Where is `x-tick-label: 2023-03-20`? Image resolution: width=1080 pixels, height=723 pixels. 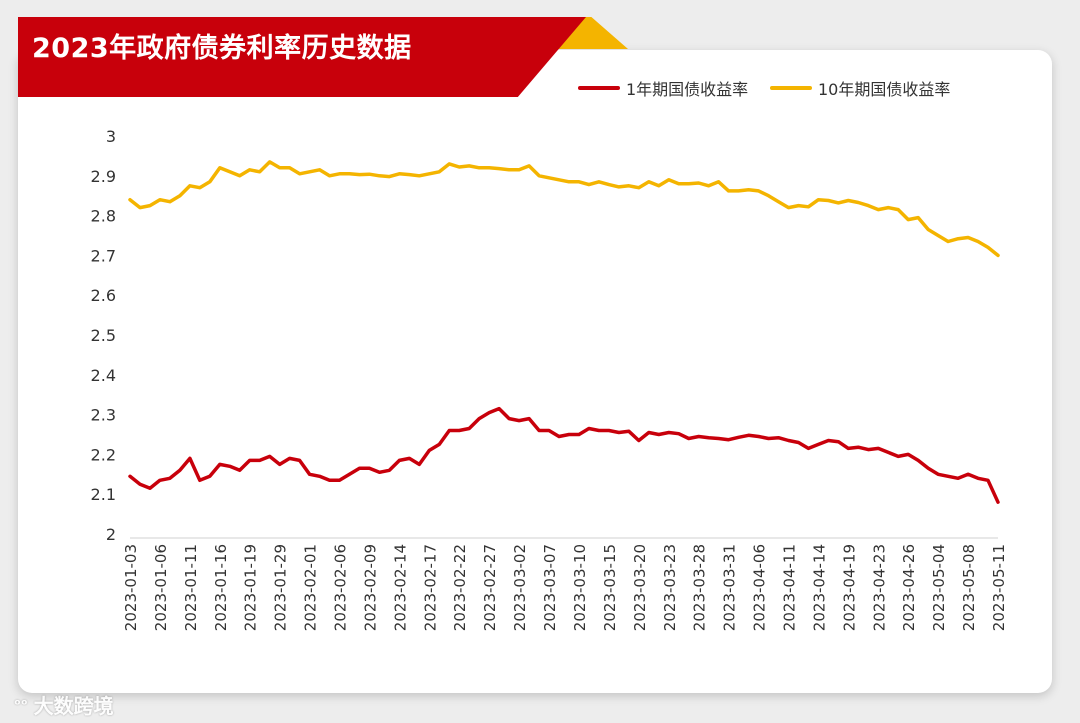
x-tick-label: 2023-03-20 is located at coordinates (640, 587).